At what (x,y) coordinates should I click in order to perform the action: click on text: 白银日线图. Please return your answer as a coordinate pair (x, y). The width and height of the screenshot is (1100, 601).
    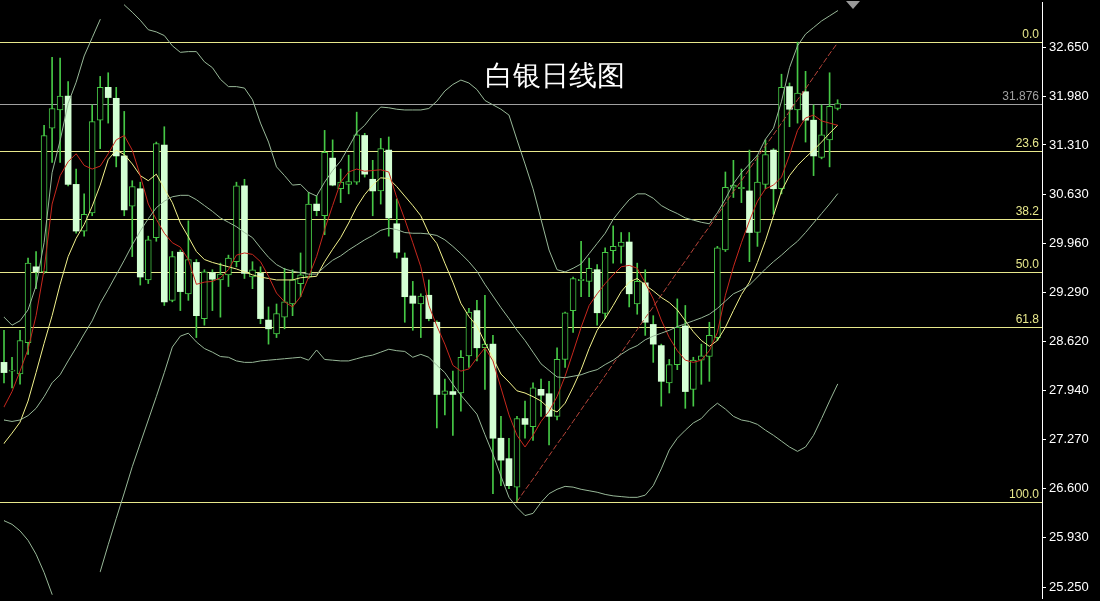
    Looking at the image, I should click on (555, 76).